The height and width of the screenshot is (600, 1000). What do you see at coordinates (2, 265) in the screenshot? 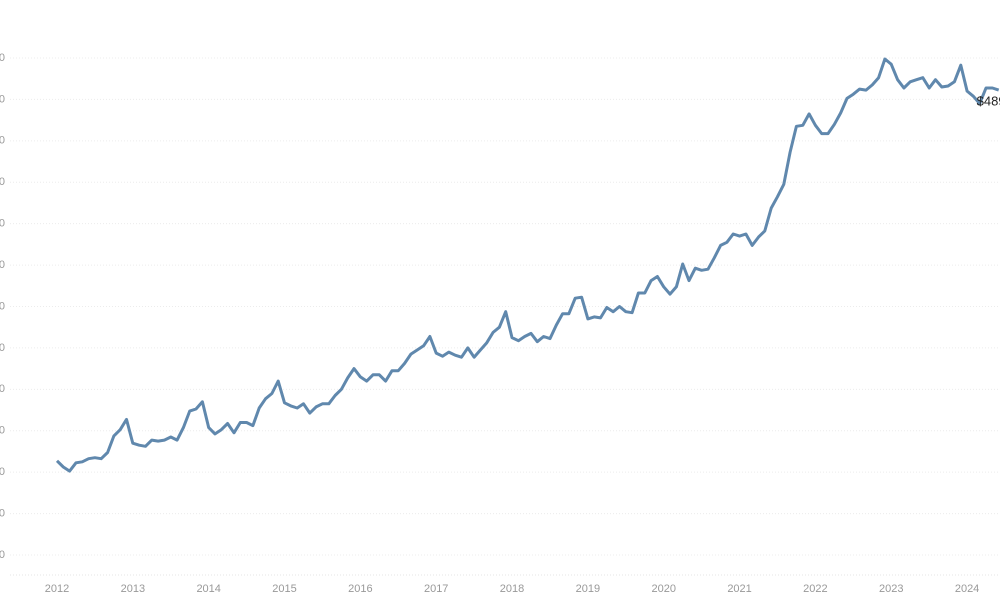
I see `y-tick-label: $320` at bounding box center [2, 265].